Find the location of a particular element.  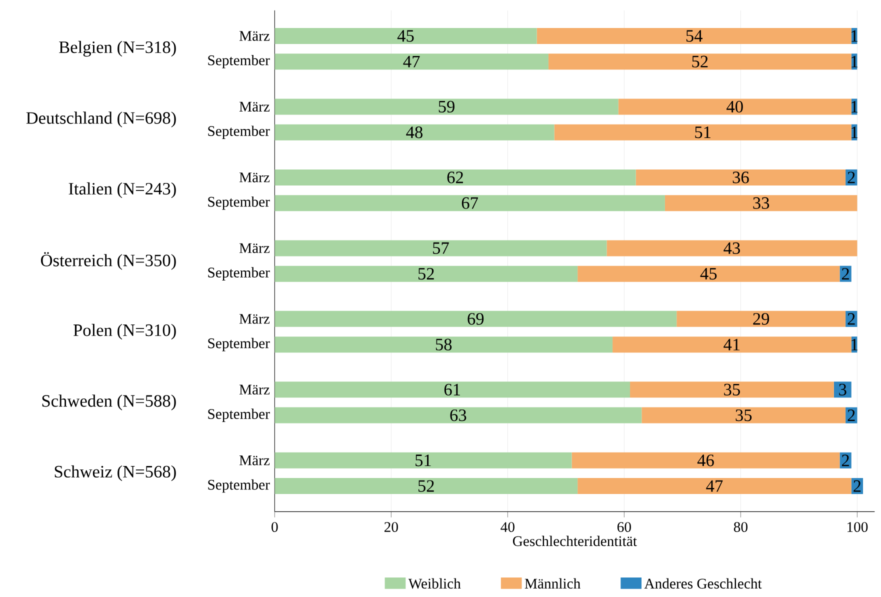

x-tick-label: 60 is located at coordinates (624, 527).